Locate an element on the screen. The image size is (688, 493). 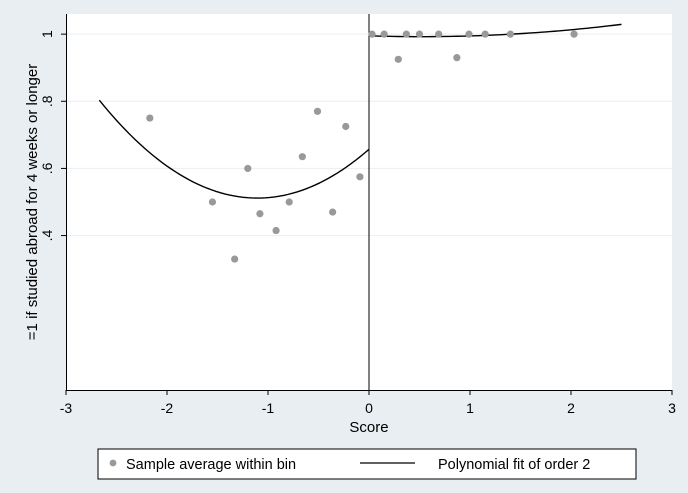
x-axis-title: Score is located at coordinates (368, 427).